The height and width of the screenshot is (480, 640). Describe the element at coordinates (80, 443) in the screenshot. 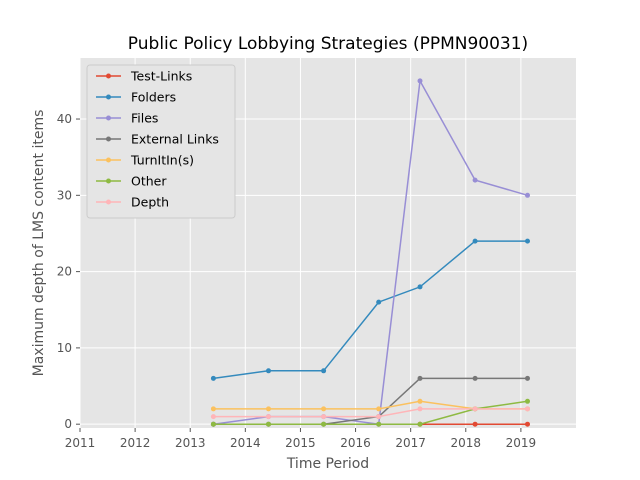

I see `x-tick-label: 2011` at that location.